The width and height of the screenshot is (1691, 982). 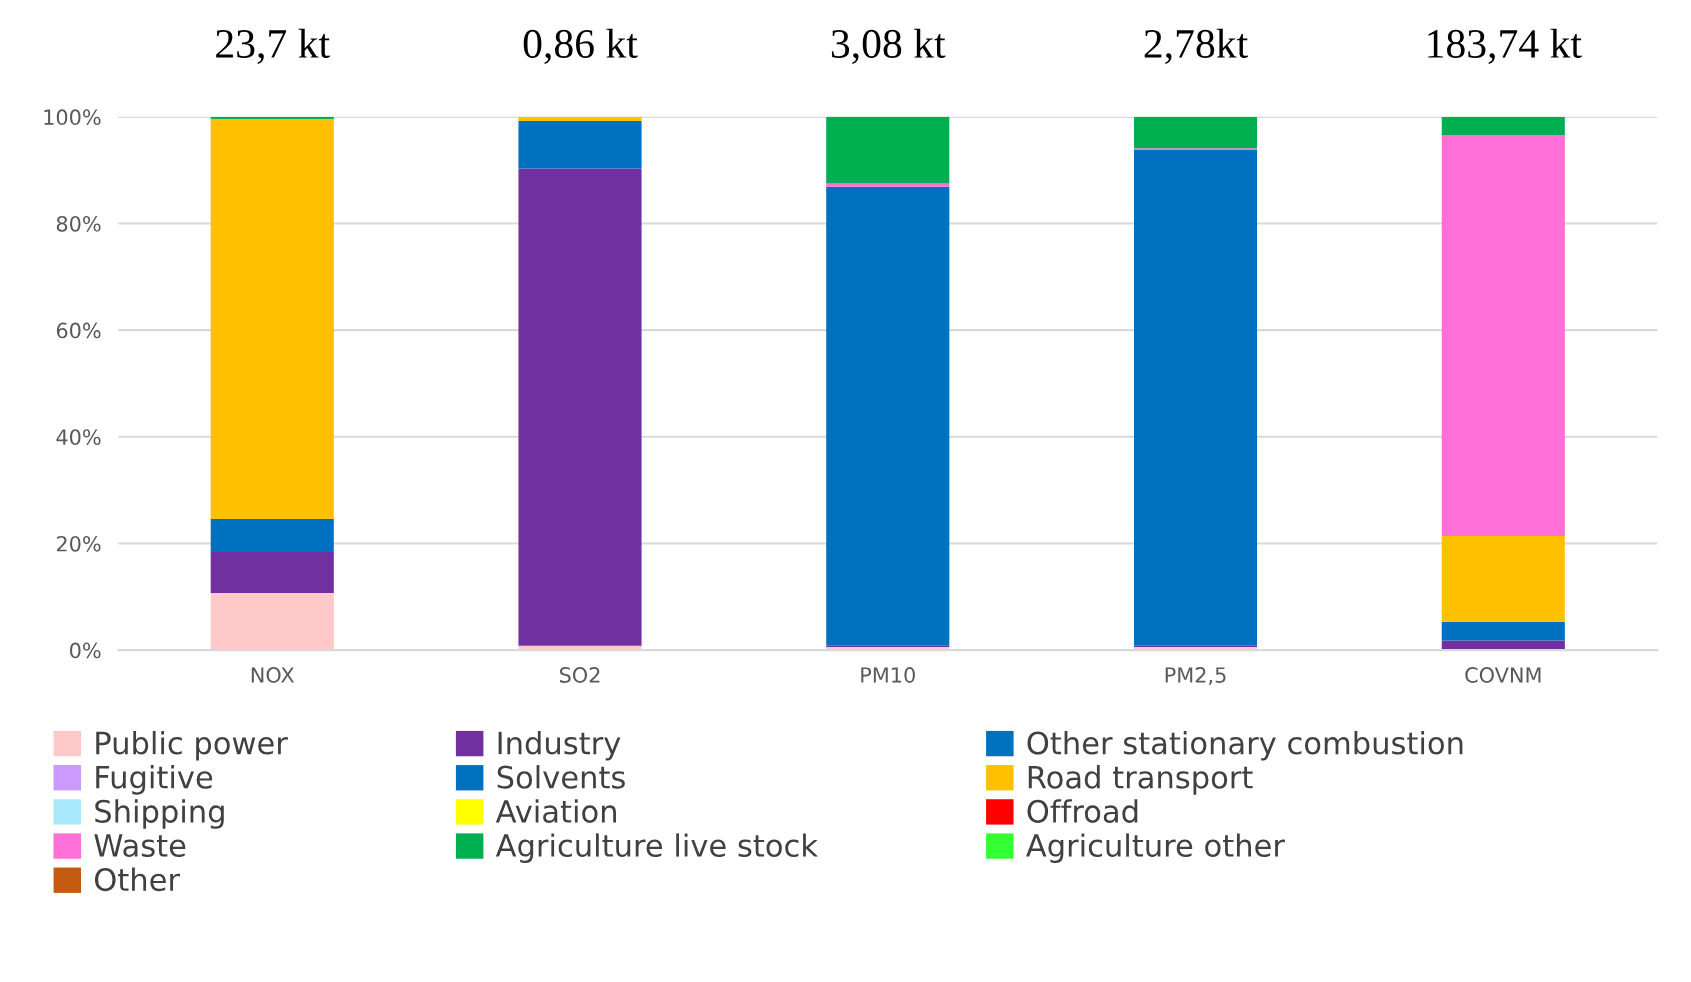 I want to click on text: 2,78kt, so click(x=1196, y=46).